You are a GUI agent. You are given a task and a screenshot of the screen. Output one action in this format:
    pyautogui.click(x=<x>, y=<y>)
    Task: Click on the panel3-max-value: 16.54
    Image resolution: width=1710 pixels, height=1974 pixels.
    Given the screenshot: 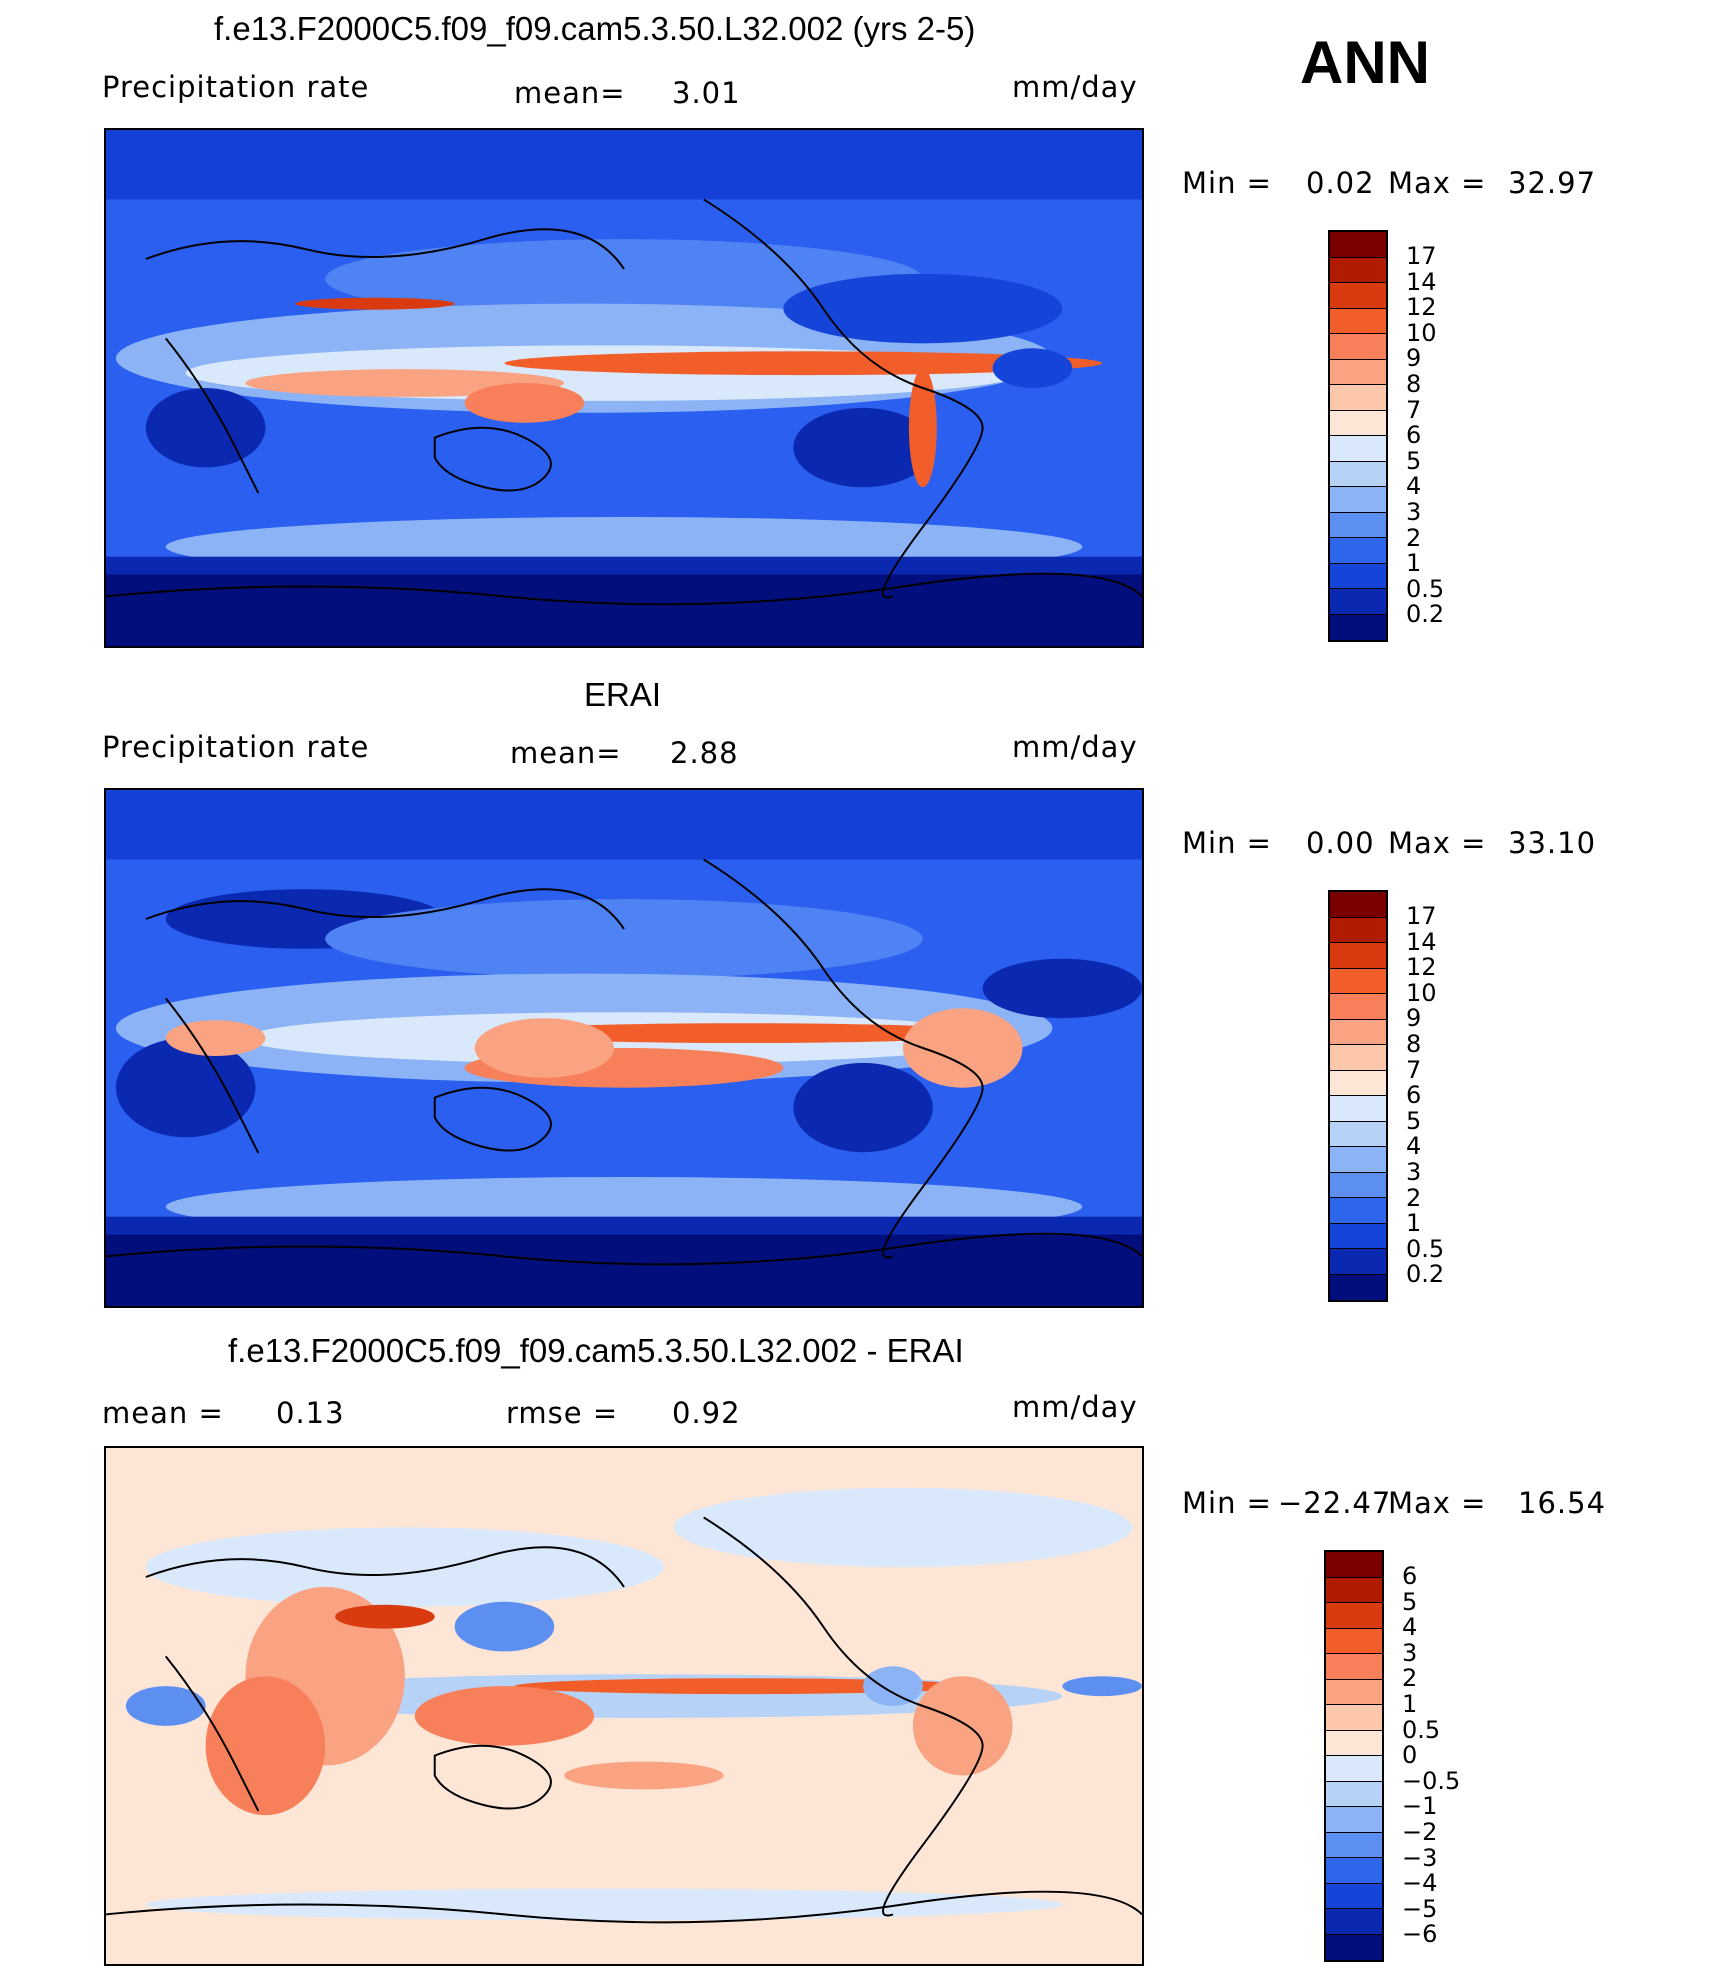 What is the action you would take?
    pyautogui.click(x=1562, y=1503)
    